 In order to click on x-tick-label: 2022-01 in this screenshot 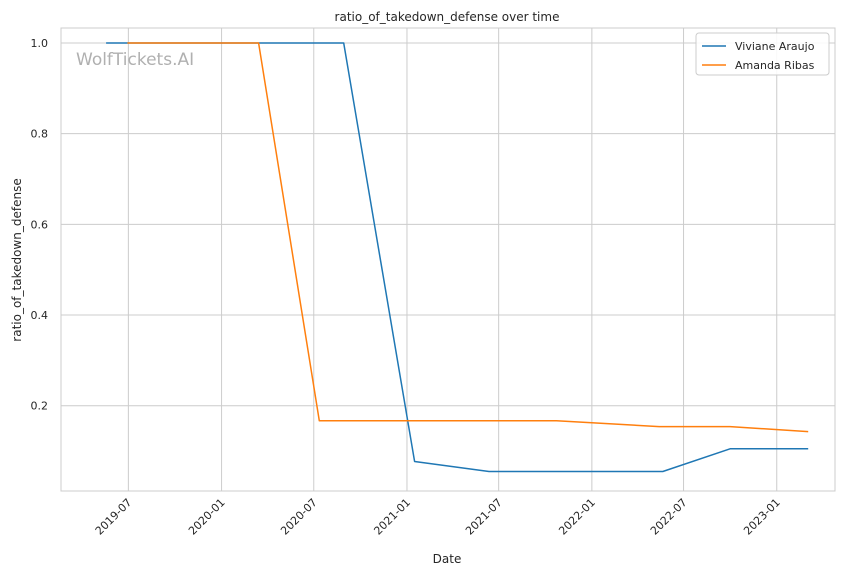, I will do `click(577, 517)`.